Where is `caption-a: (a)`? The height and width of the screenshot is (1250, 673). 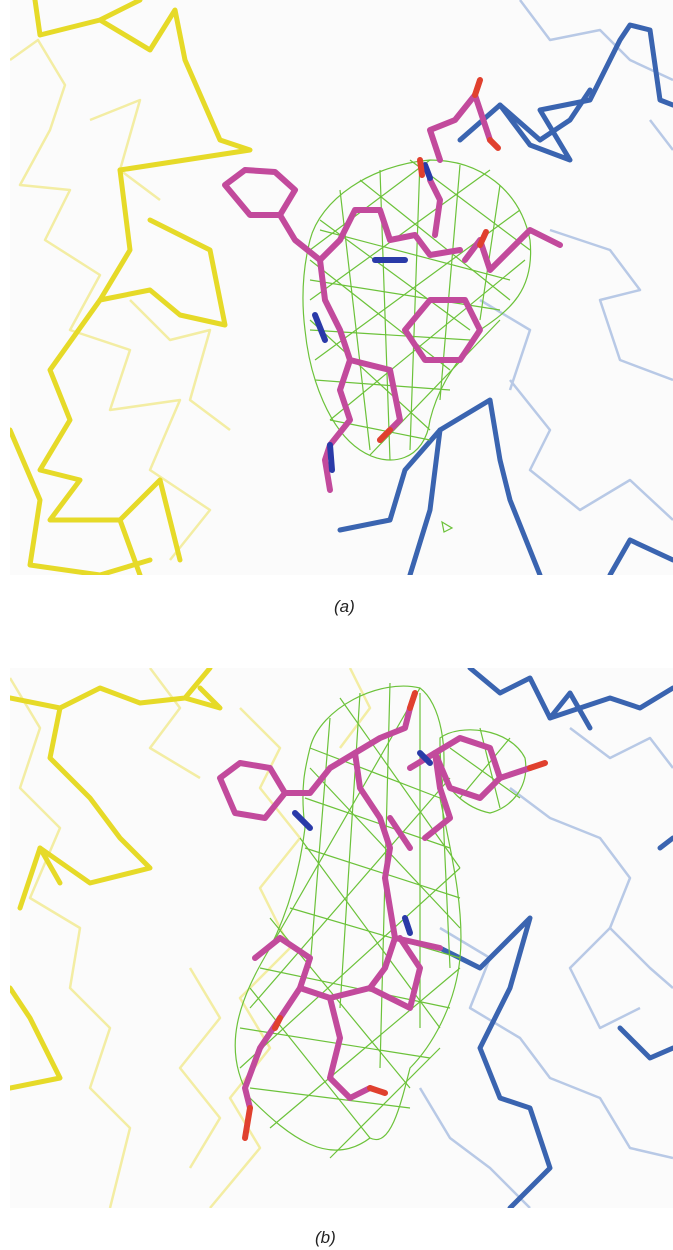
caption-a: (a) is located at coordinates (344, 606).